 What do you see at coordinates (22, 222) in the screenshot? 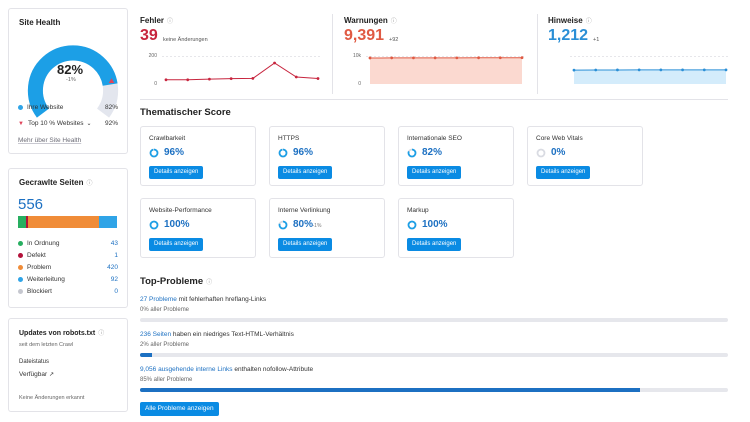
I see `bar-ok` at bounding box center [22, 222].